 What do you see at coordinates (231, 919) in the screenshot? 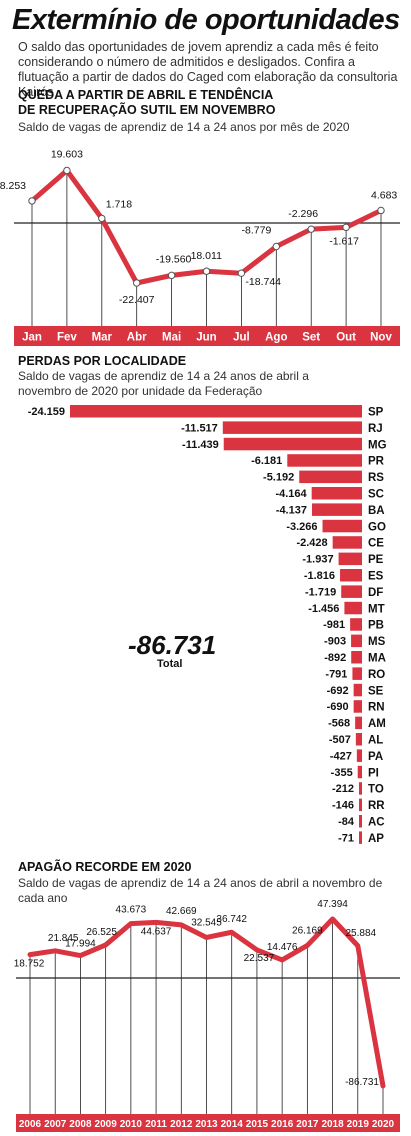
I see `data-label: 36.742` at bounding box center [231, 919].